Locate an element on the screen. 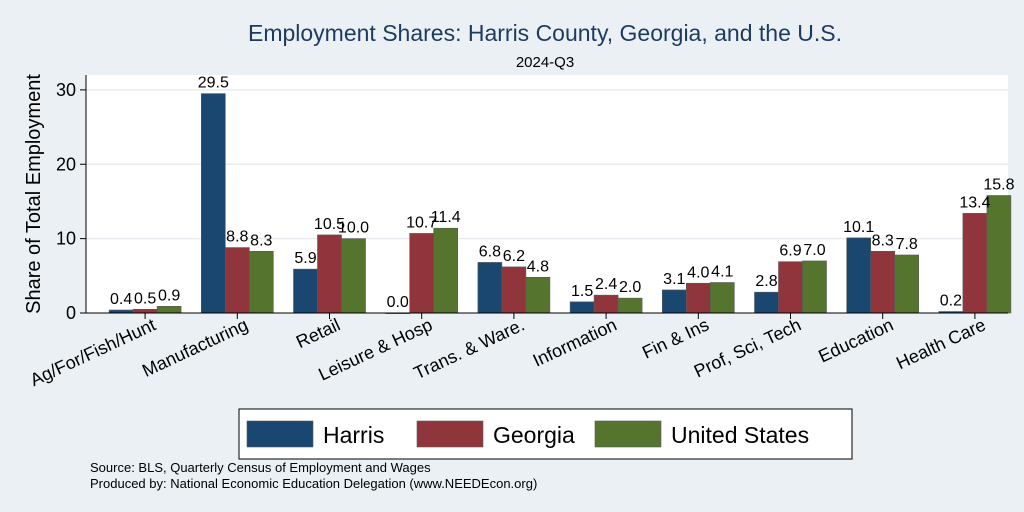 The width and height of the screenshot is (1024, 512). data-label-united-states-ag-for-fish-hunt: 0.9 is located at coordinates (169, 295).